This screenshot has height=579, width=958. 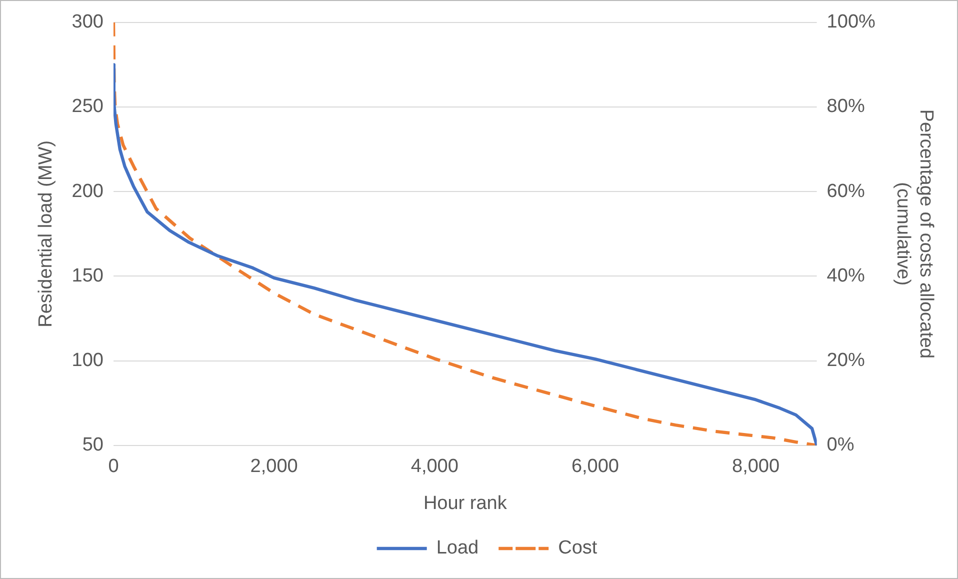 I want to click on y2-tick-label: 100%, so click(x=851, y=22).